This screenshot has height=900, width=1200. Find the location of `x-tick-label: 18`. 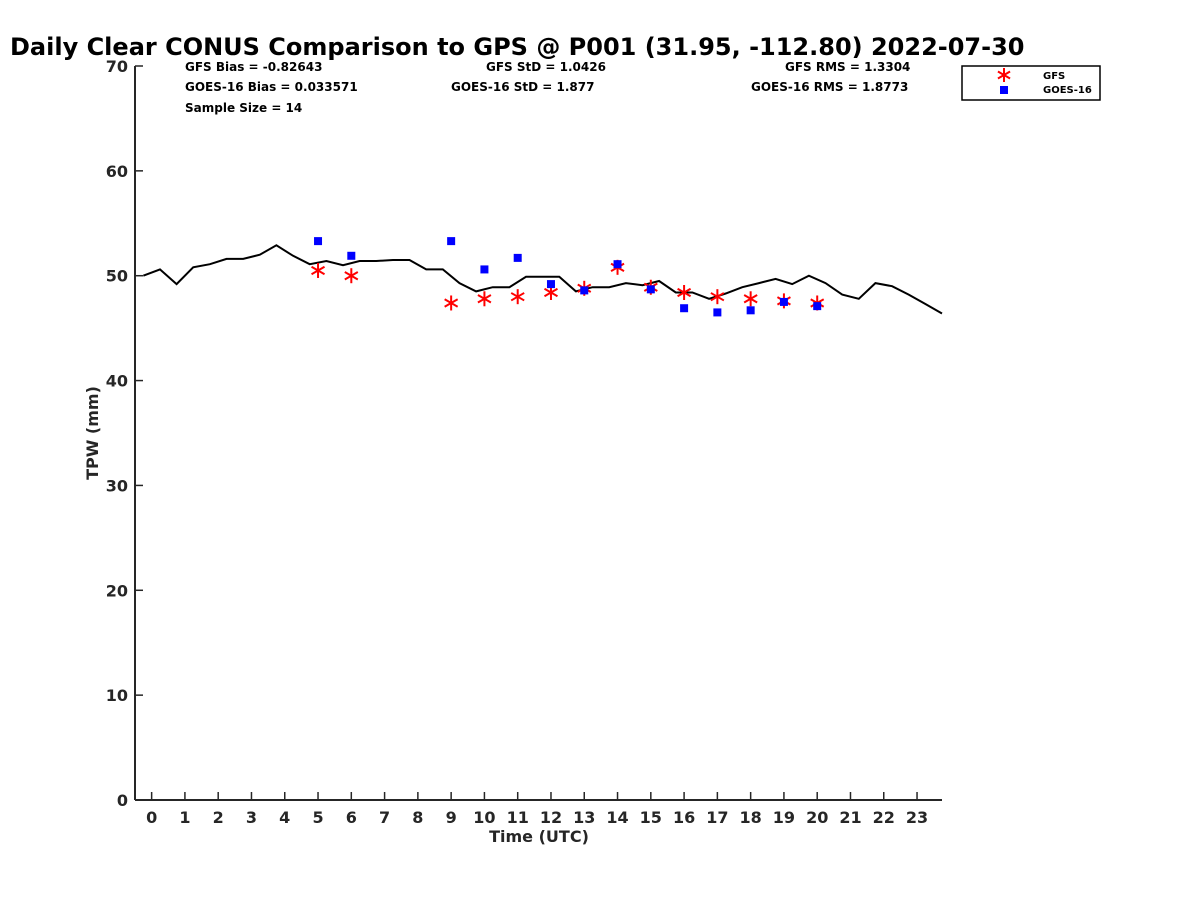

x-tick-label: 18 is located at coordinates (751, 817).